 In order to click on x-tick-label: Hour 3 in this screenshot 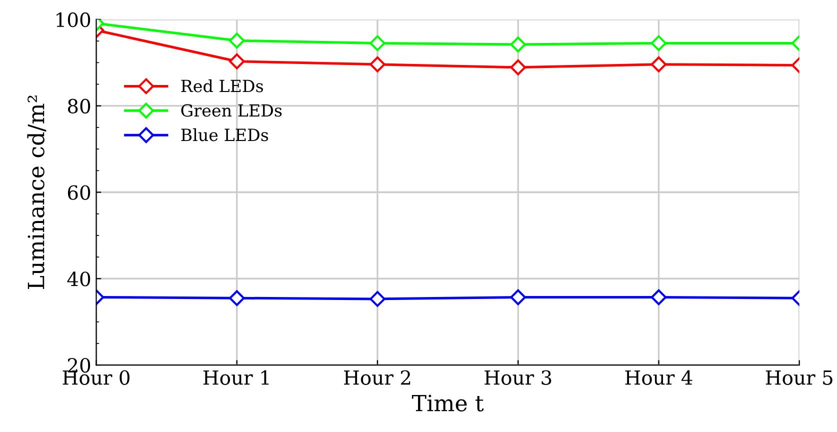, I will do `click(518, 377)`.